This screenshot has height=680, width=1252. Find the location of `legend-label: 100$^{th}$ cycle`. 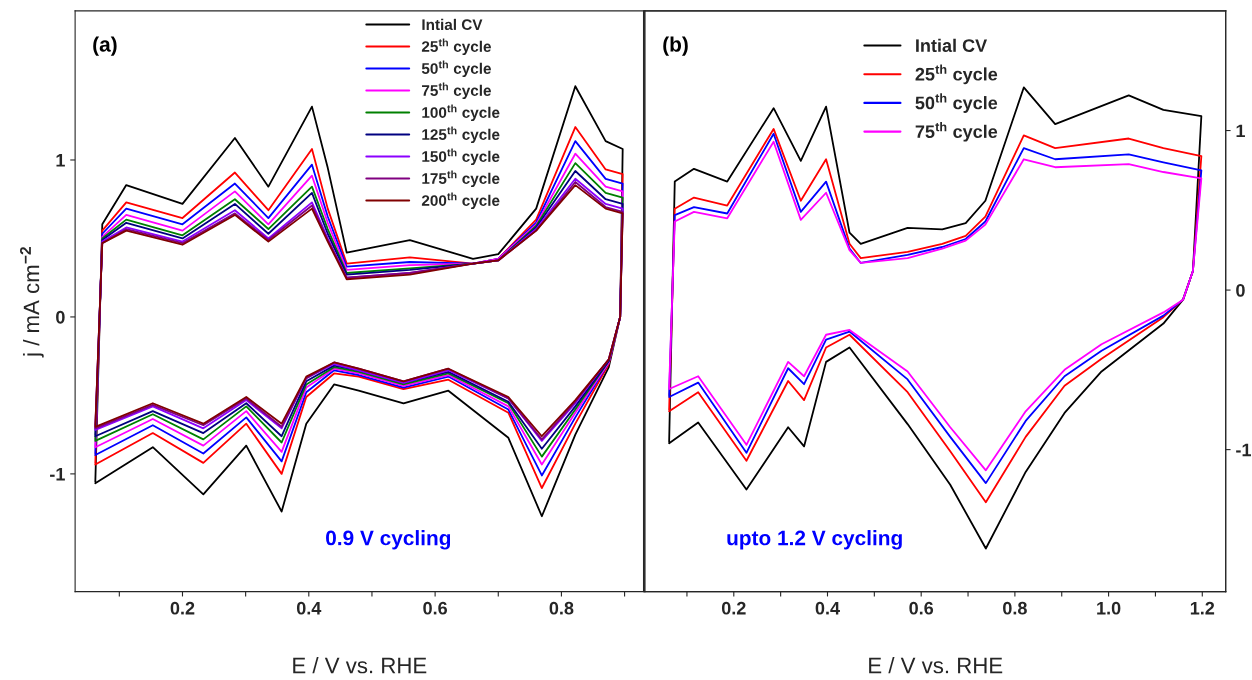

legend-label: 100$^{th}$ cycle is located at coordinates (461, 112).